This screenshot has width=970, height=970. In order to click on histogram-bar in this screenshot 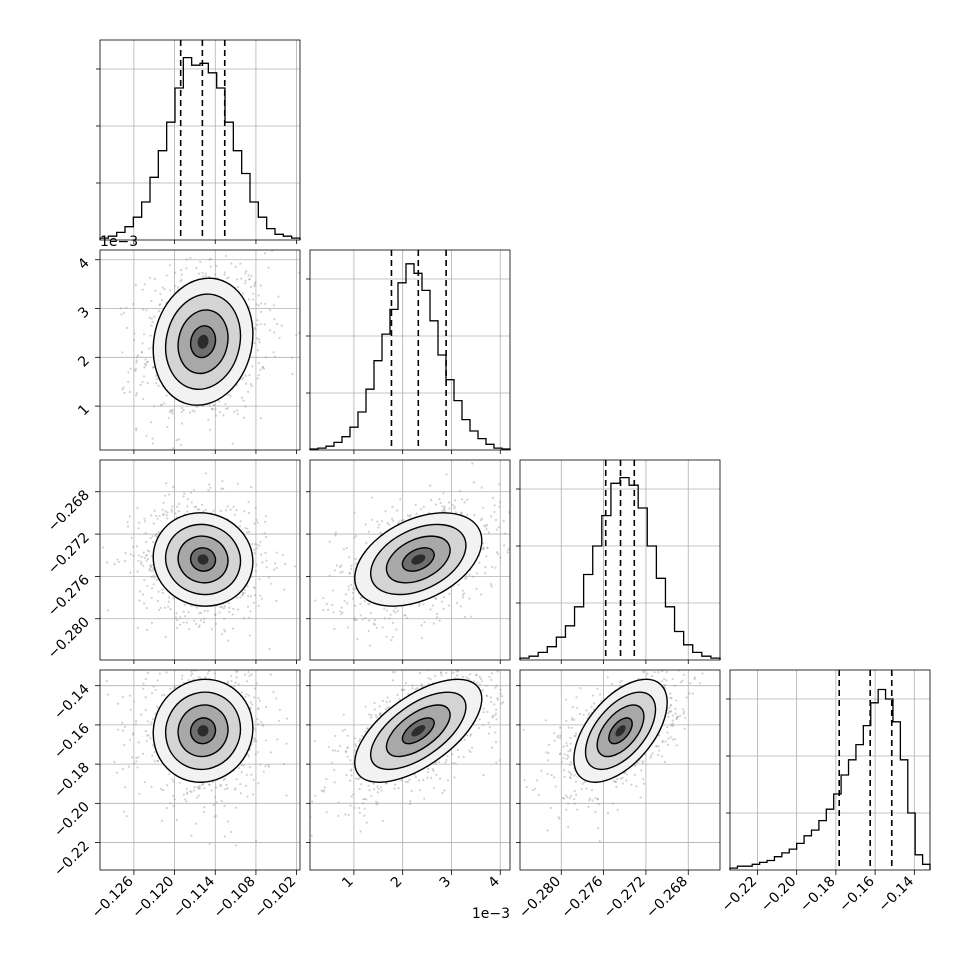, I will do `click(200, 148)`.